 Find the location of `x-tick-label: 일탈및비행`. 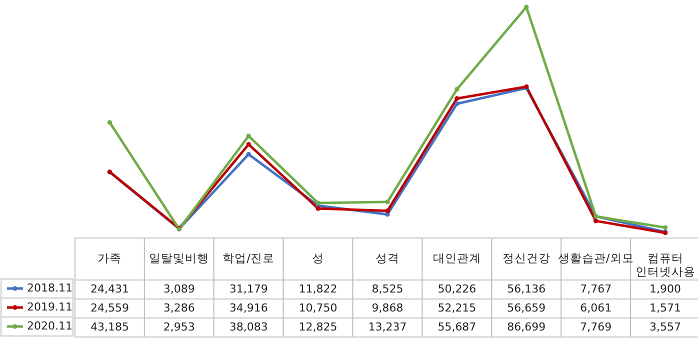

x-tick-label: 일탈및비행 is located at coordinates (179, 258).